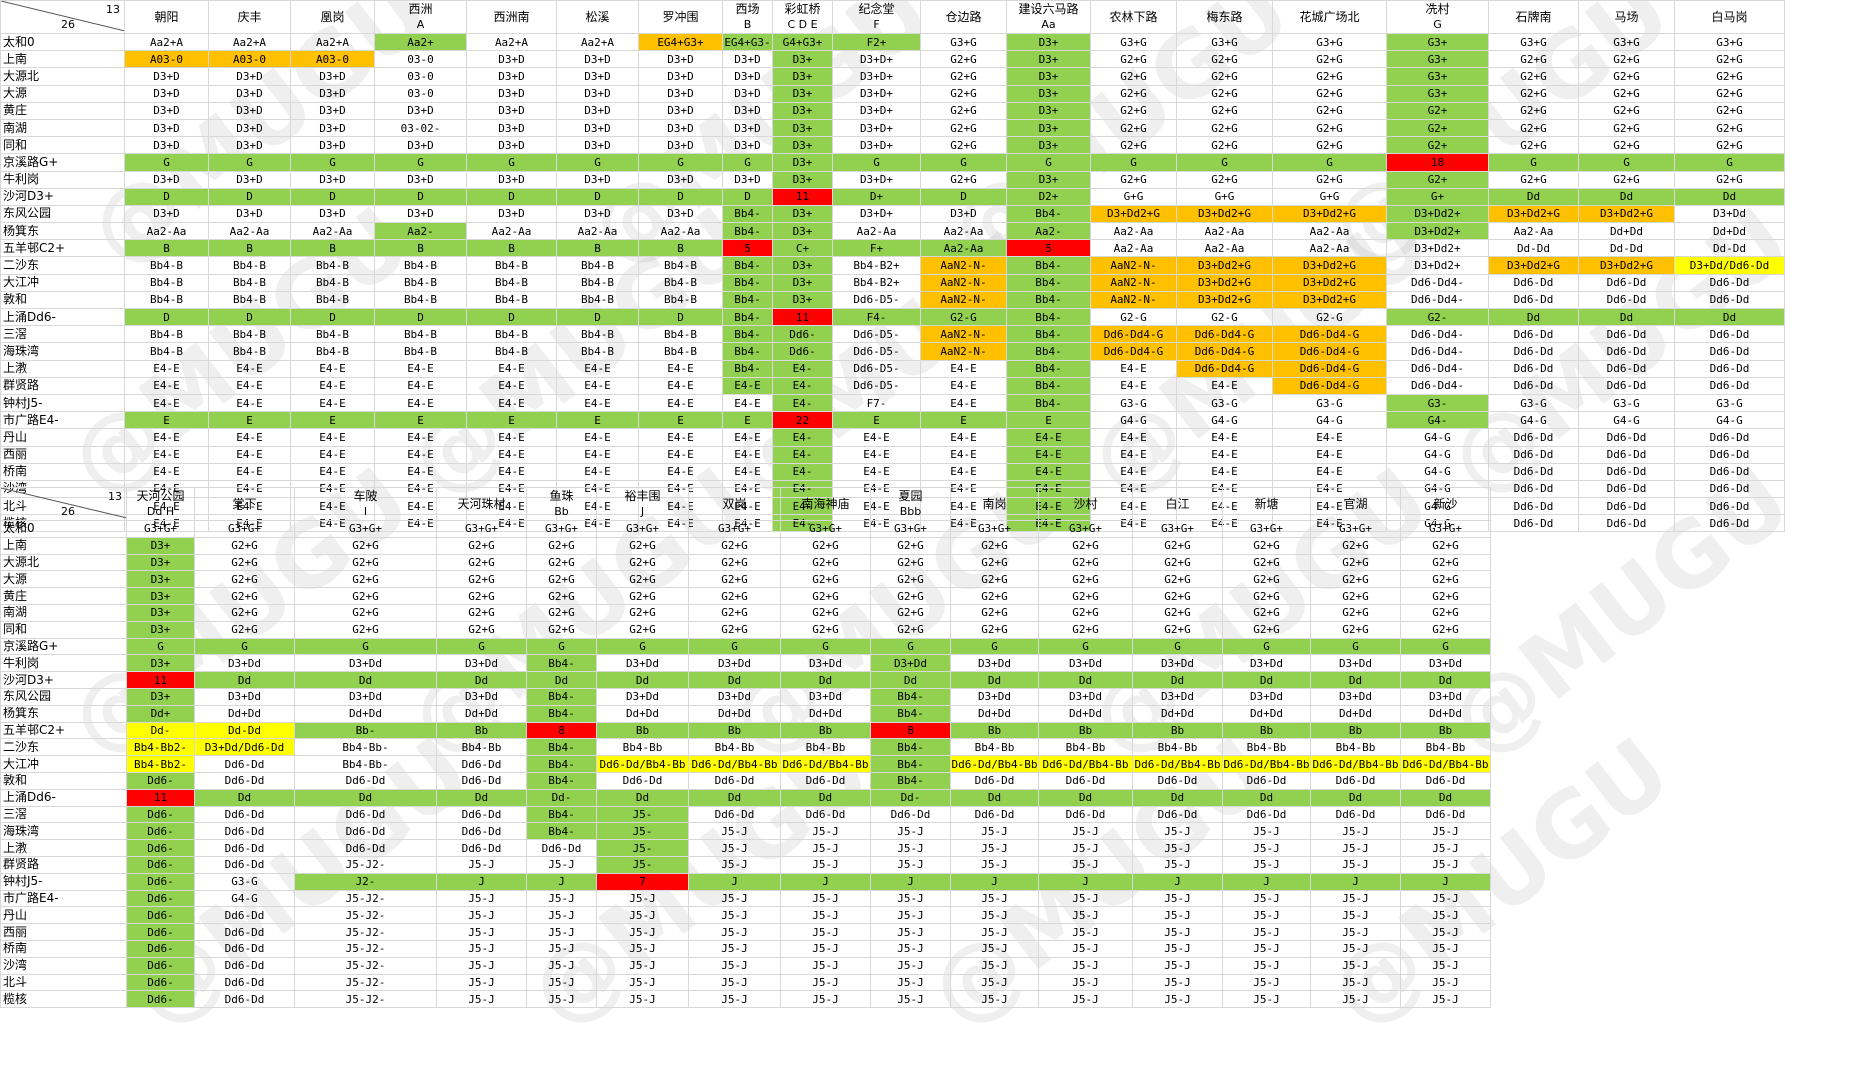 Image resolution: width=1856 pixels, height=1080 pixels. I want to click on row-label: 钟村J5-, so click(63, 881).